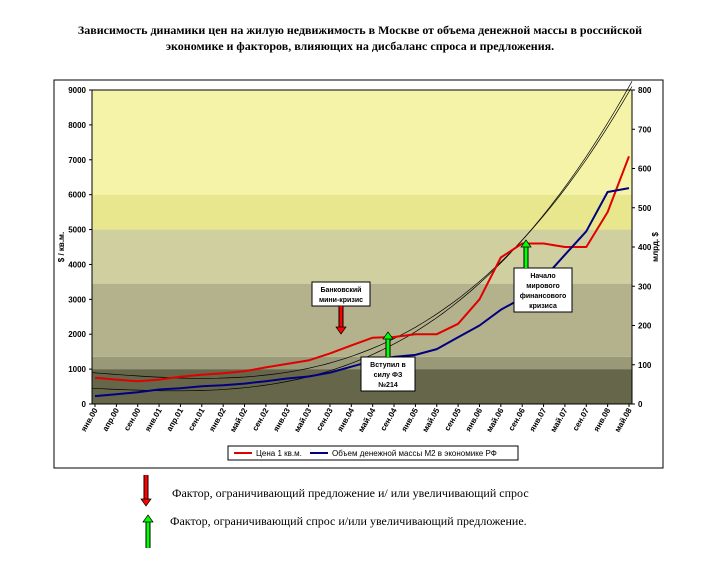 This screenshot has height=574, width=711. I want to click on y-left-tick-label: 8000, so click(77, 125).